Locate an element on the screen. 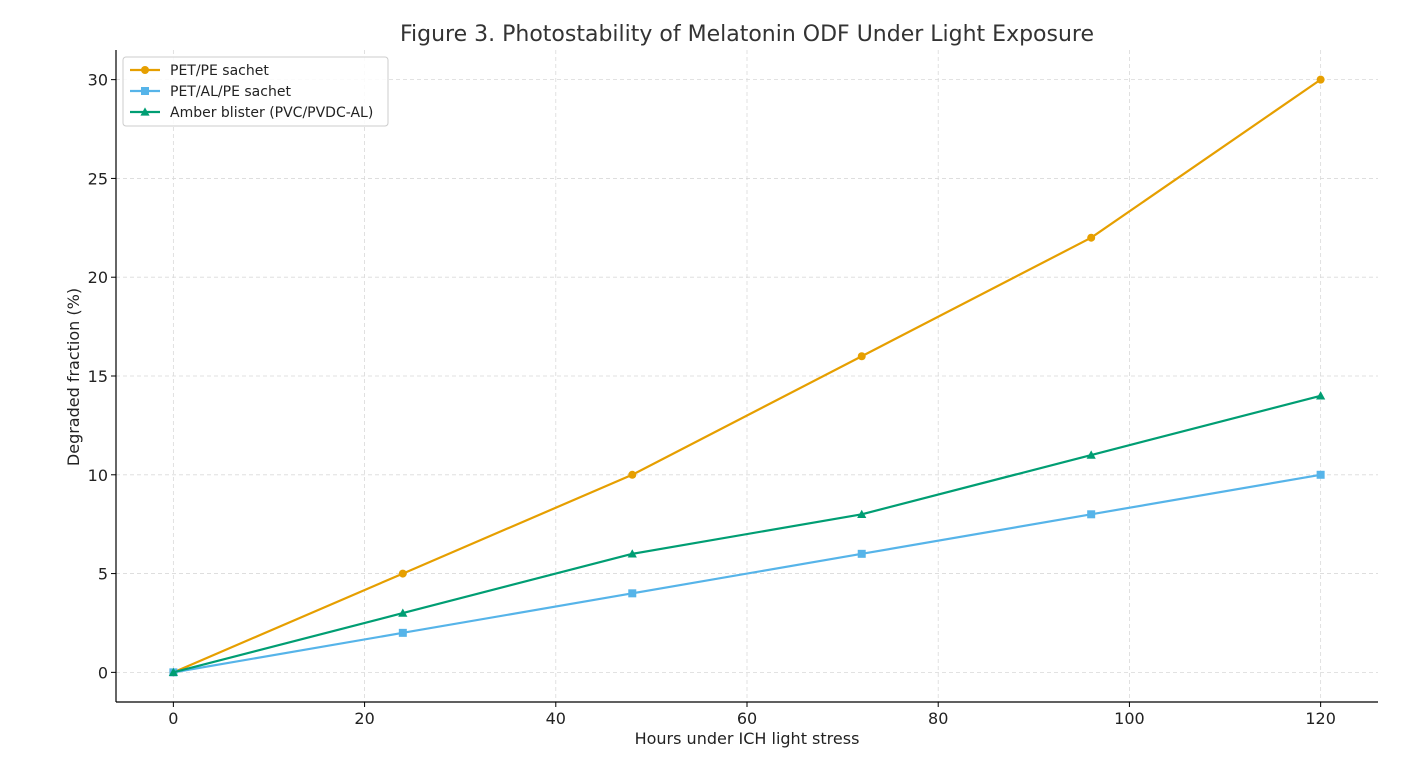  y-tick-label: 15 is located at coordinates (98, 376).